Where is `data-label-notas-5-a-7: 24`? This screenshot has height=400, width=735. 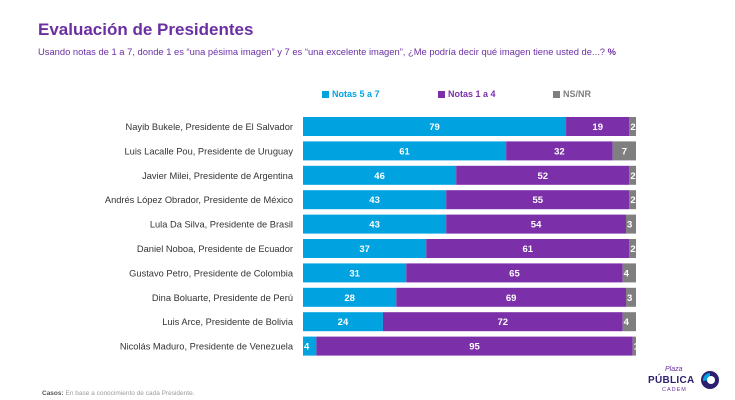
data-label-notas-5-a-7: 24 is located at coordinates (343, 322).